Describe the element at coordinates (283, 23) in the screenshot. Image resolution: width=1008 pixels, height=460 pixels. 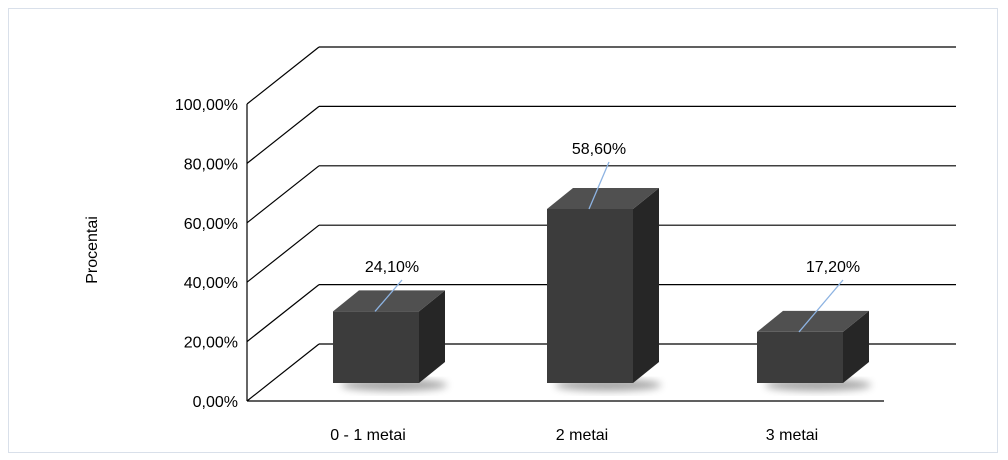
I see `gridline-spacer` at that location.